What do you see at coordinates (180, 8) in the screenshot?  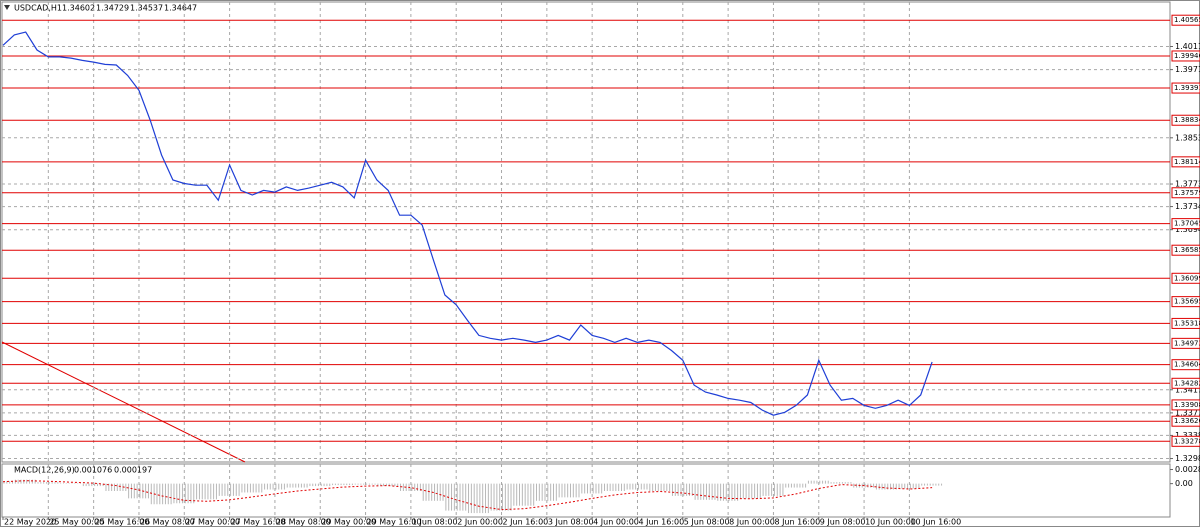 I see `ohlc-value: 1.34647` at bounding box center [180, 8].